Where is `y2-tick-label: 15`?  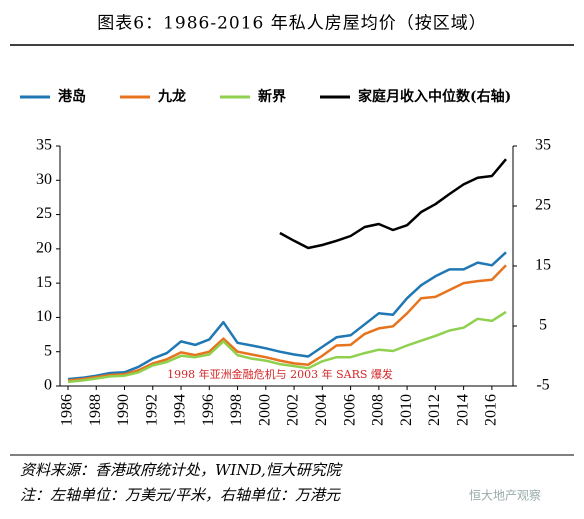
y2-tick-label: 15 is located at coordinates (543, 265).